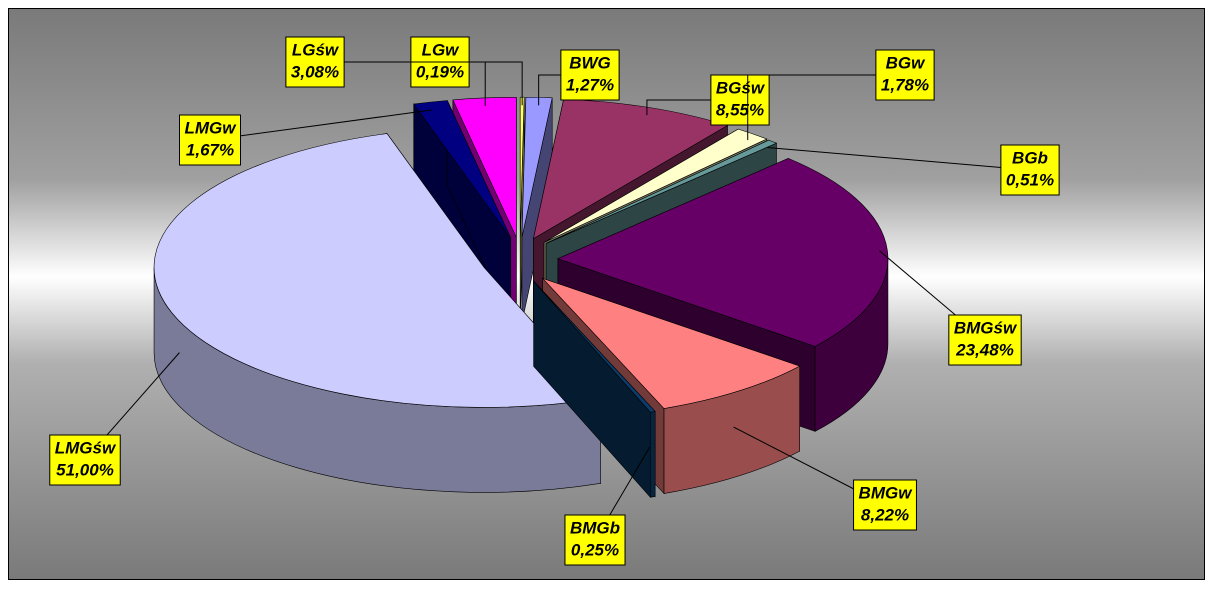  What do you see at coordinates (440, 71) in the screenshot?
I see `label-value: 0,19%` at bounding box center [440, 71].